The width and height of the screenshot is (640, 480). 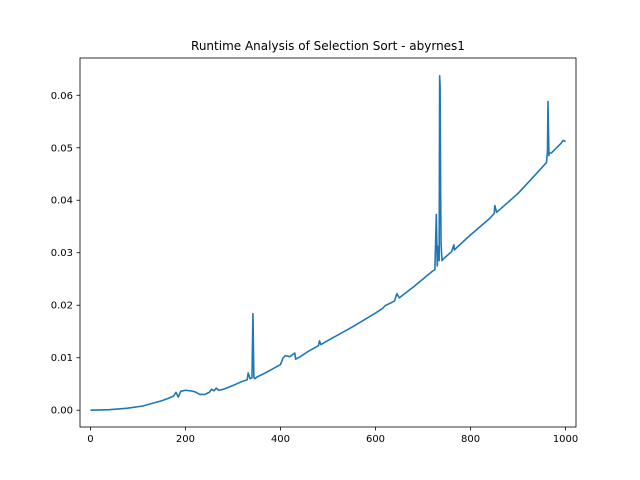 What do you see at coordinates (62, 306) in the screenshot?
I see `y-tick-label: 0.02` at bounding box center [62, 306].